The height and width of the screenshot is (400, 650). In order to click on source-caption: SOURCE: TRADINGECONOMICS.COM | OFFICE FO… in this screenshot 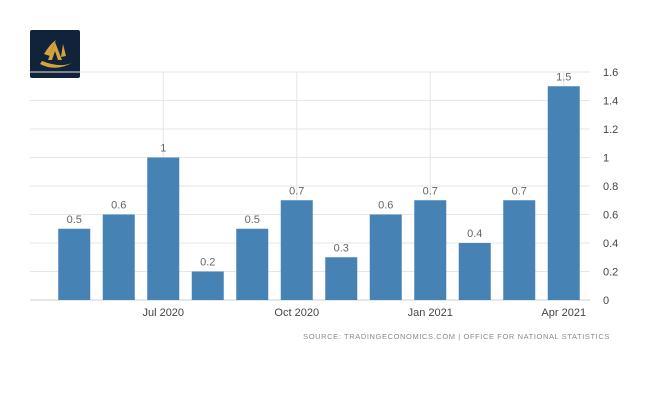, I will do `click(456, 336)`.